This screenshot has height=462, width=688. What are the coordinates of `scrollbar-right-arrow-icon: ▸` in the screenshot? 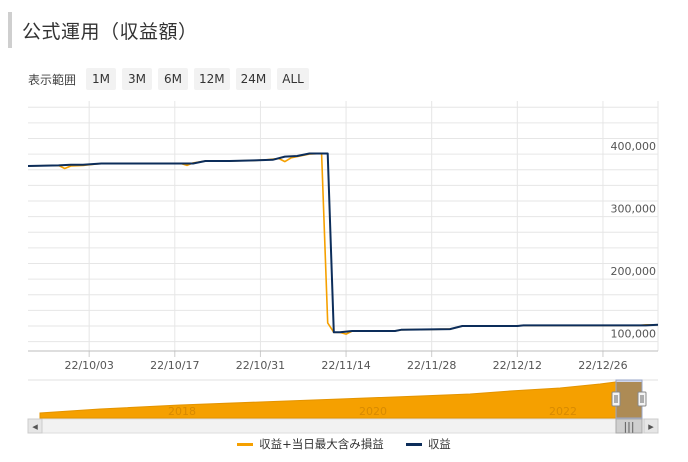 It's located at (651, 426).